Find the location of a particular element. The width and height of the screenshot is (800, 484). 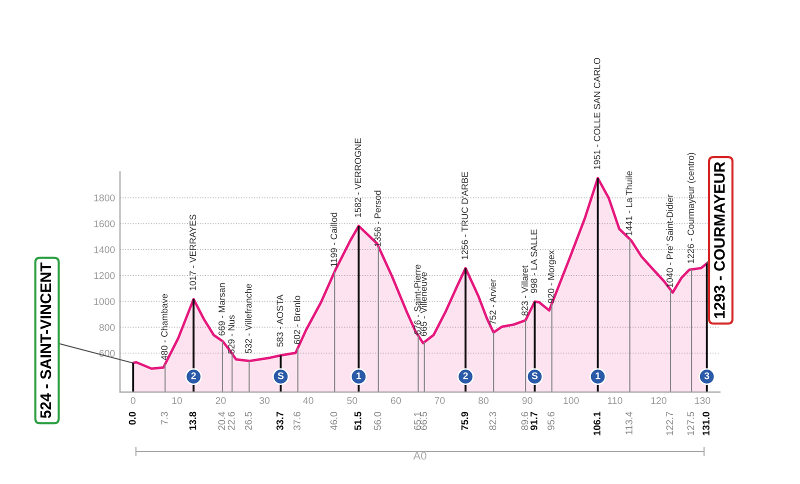

ref-line-label: 91.7 is located at coordinates (534, 421).